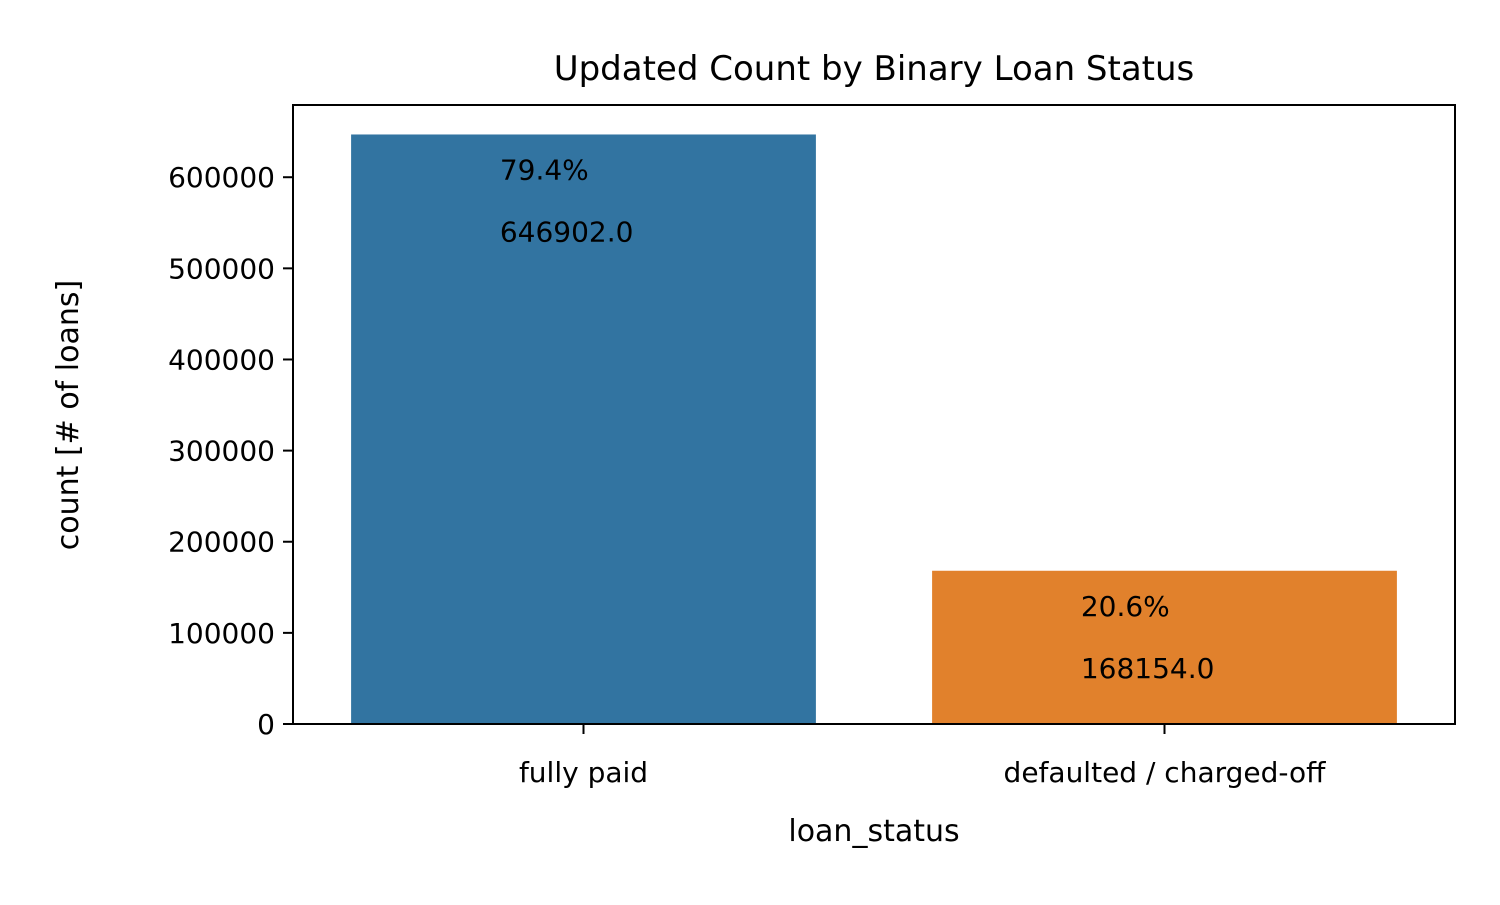 Image resolution: width=1500 pixels, height=905 pixels. I want to click on x-axis: fully paid defaulted / charged-off, so click(922, 756).